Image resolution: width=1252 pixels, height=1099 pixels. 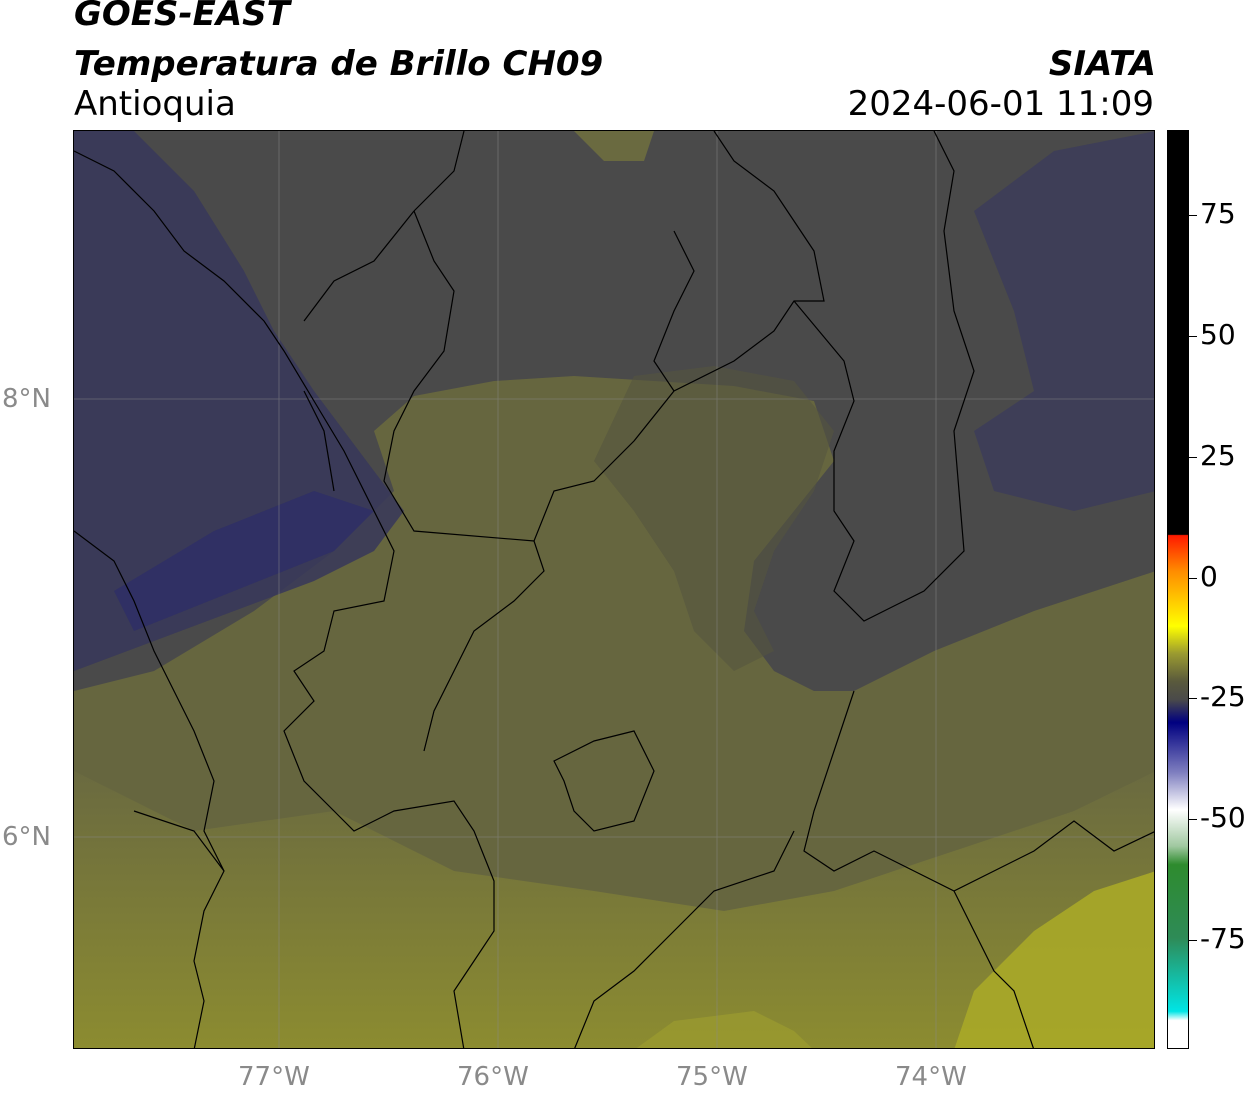 What do you see at coordinates (712, 1077) in the screenshot?
I see `lon-label-75w: 75°W` at bounding box center [712, 1077].